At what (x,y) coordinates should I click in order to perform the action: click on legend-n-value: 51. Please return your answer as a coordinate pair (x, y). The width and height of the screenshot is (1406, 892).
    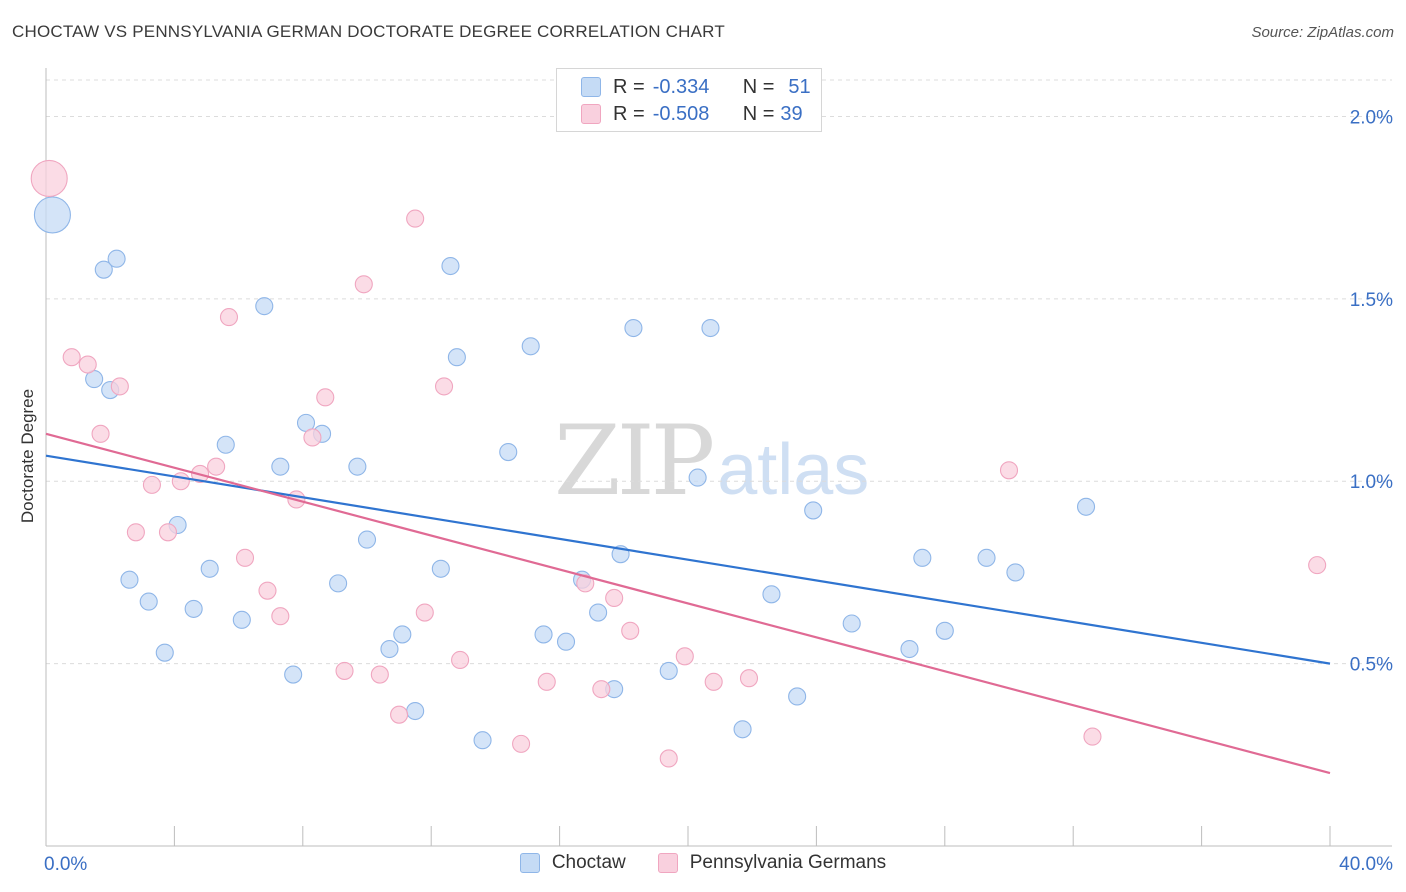
    Looking at the image, I should click on (799, 86).